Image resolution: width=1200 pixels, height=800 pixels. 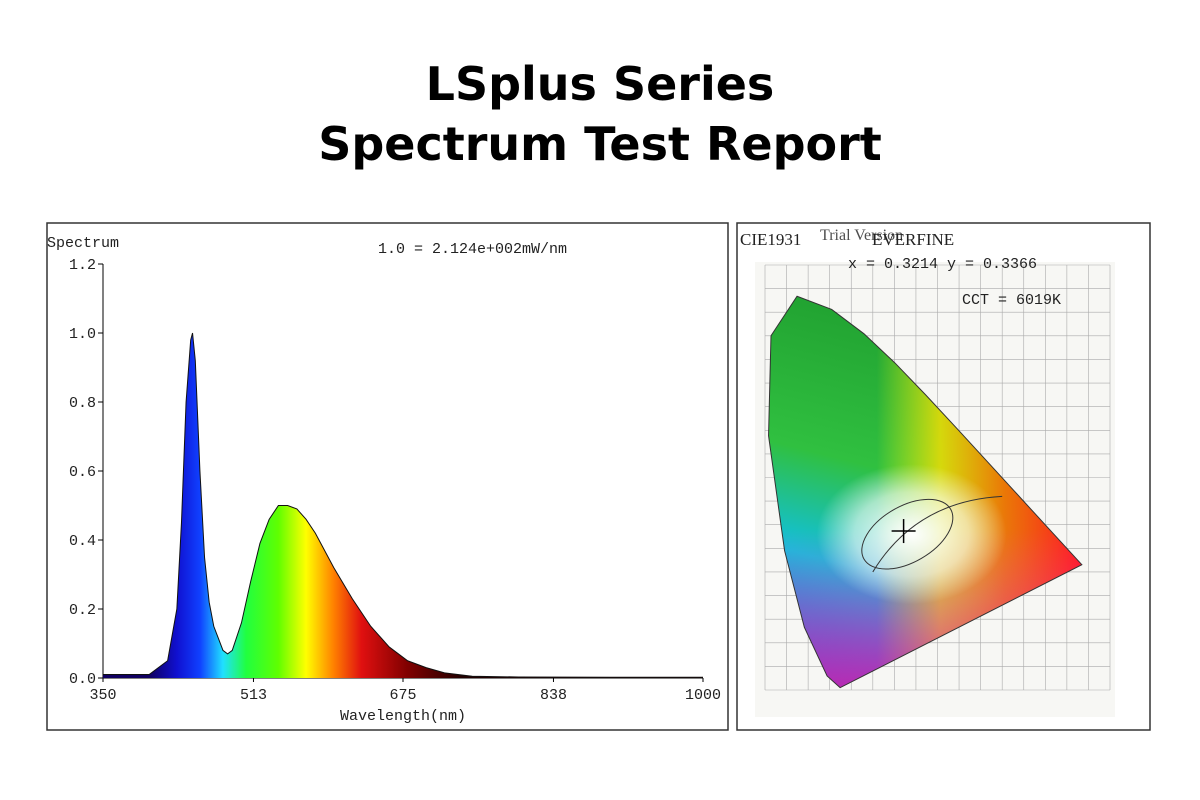 I want to click on locus-outline, so click(x=925, y=492).